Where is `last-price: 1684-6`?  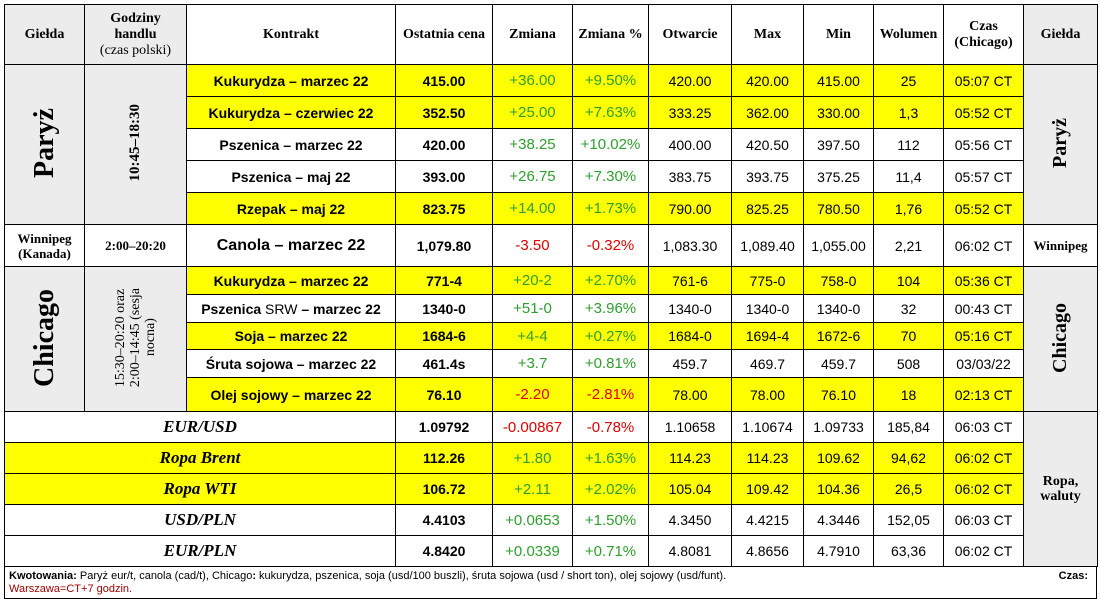
last-price: 1684-6 is located at coordinates (444, 336).